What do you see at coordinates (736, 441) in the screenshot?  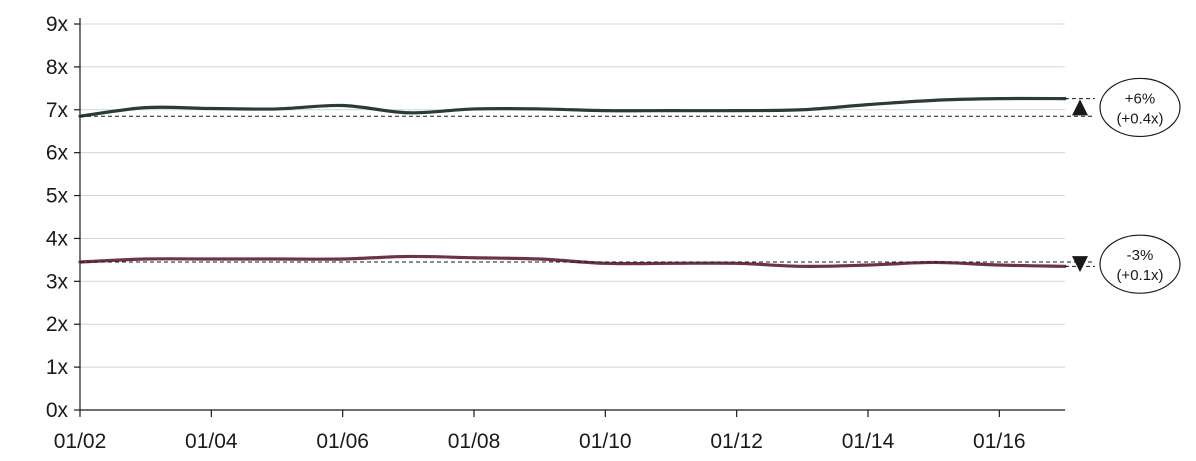 I see `x-tick-label: 01/12` at bounding box center [736, 441].